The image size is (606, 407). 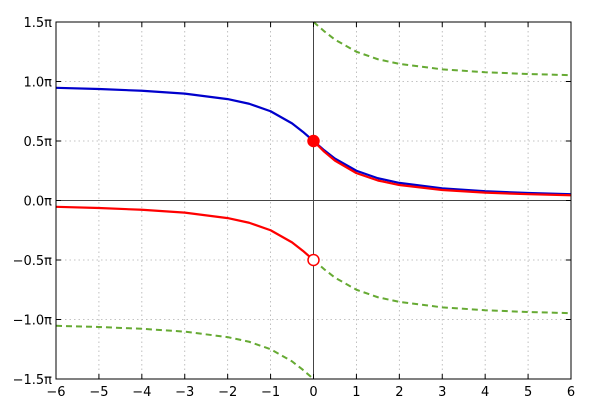 I want to click on filled-marker, so click(x=313, y=141).